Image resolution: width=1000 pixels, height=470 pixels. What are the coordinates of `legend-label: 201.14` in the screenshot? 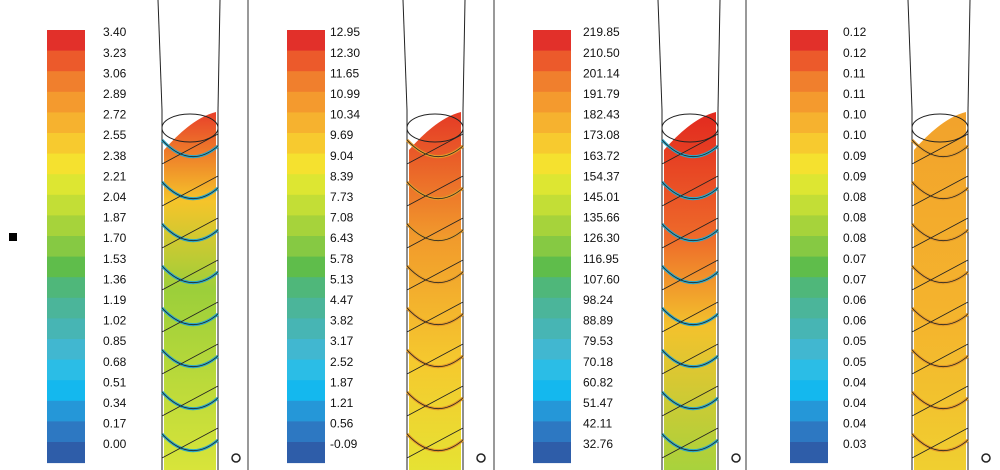 It's located at (601, 73).